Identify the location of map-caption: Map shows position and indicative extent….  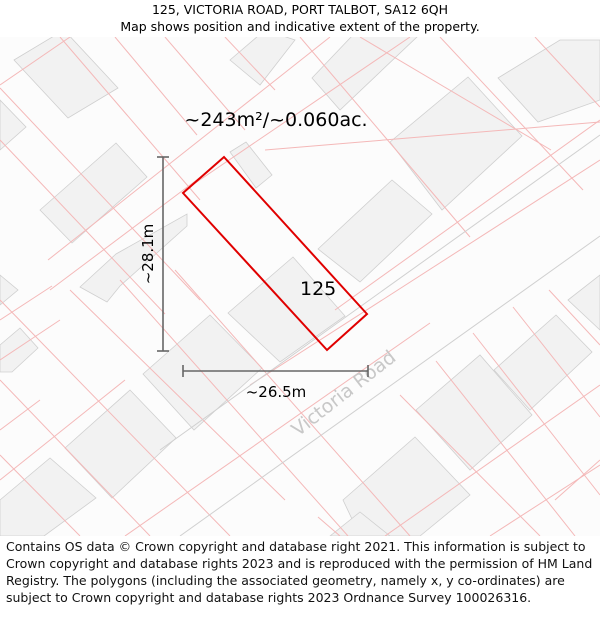
(300, 26).